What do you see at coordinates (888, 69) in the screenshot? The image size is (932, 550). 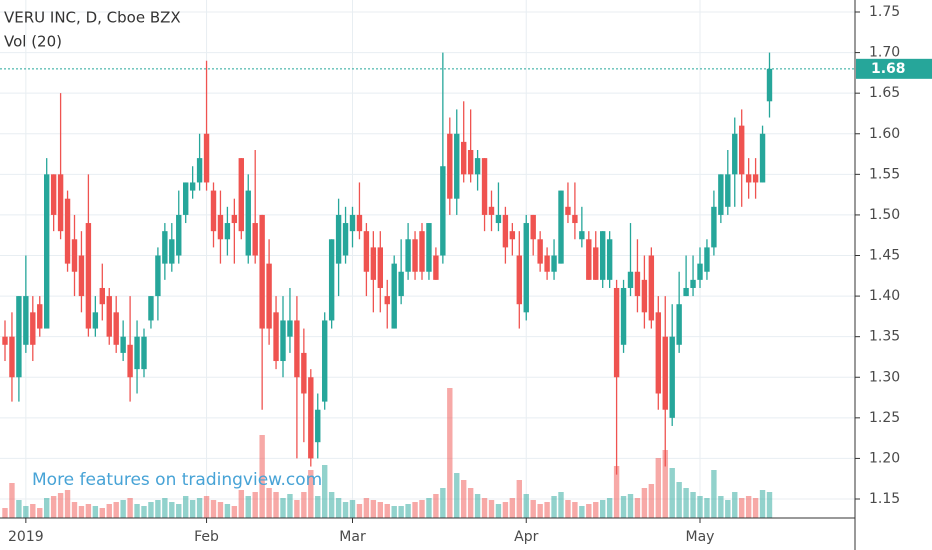 I see `last-price-label: 1.68` at bounding box center [888, 69].